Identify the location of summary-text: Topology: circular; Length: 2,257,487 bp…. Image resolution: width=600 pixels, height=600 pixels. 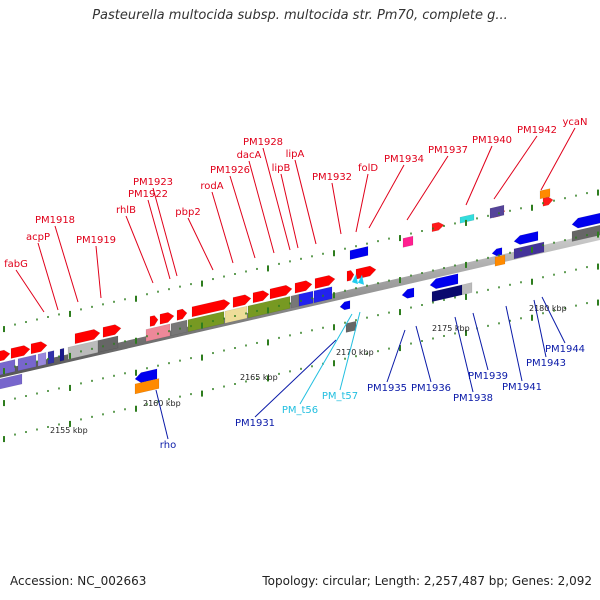
(427, 581).